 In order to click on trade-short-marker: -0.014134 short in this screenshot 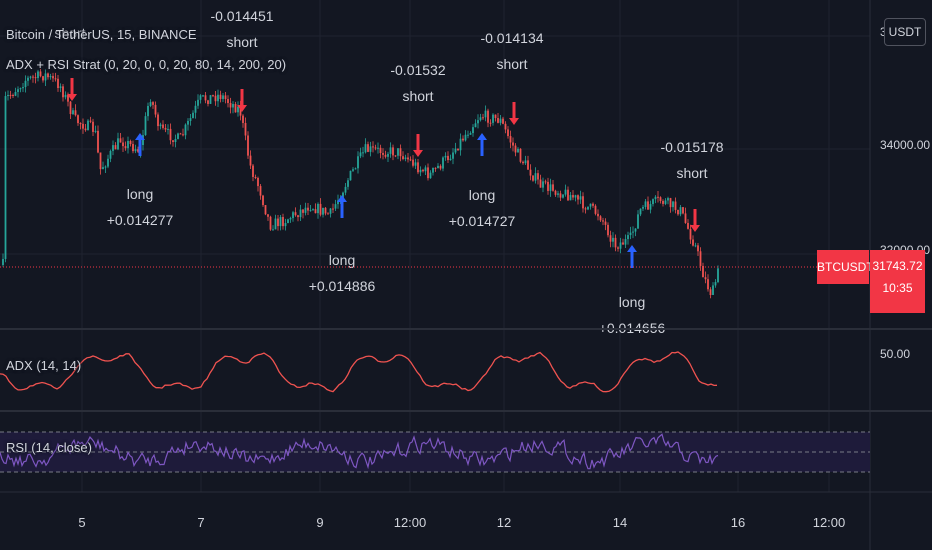, I will do `click(512, 77)`.